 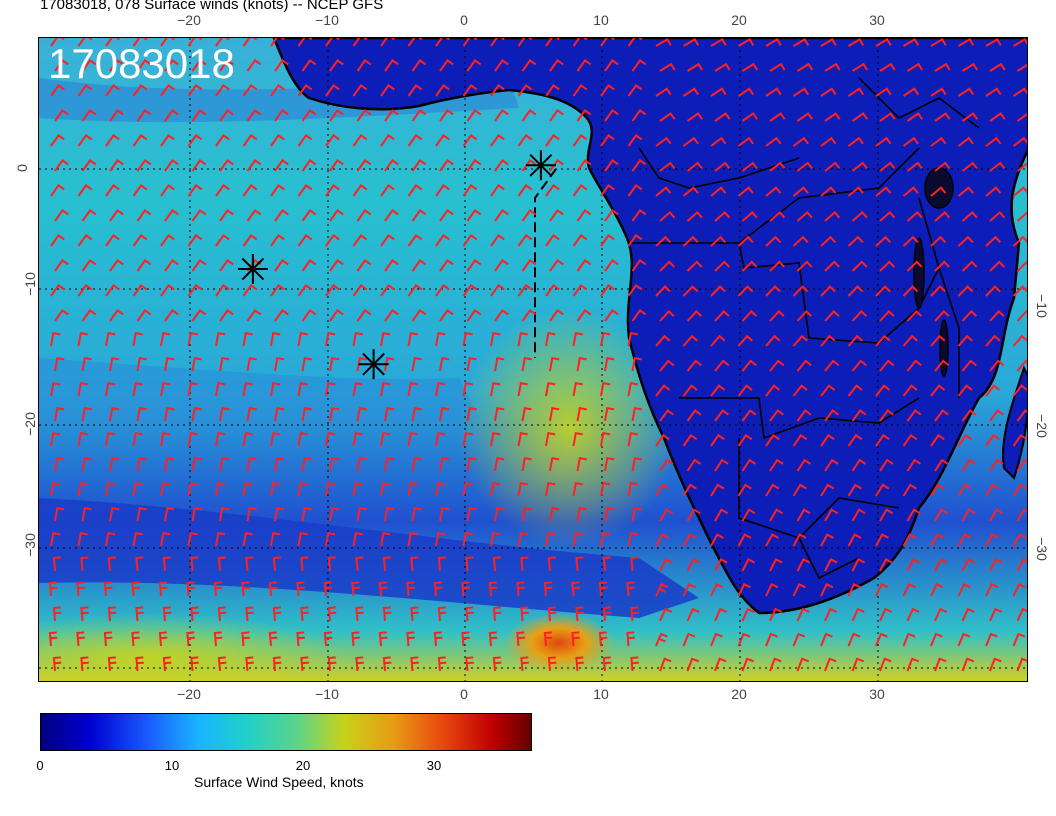 I want to click on lat-tick-right: −20, so click(x=1041, y=426).